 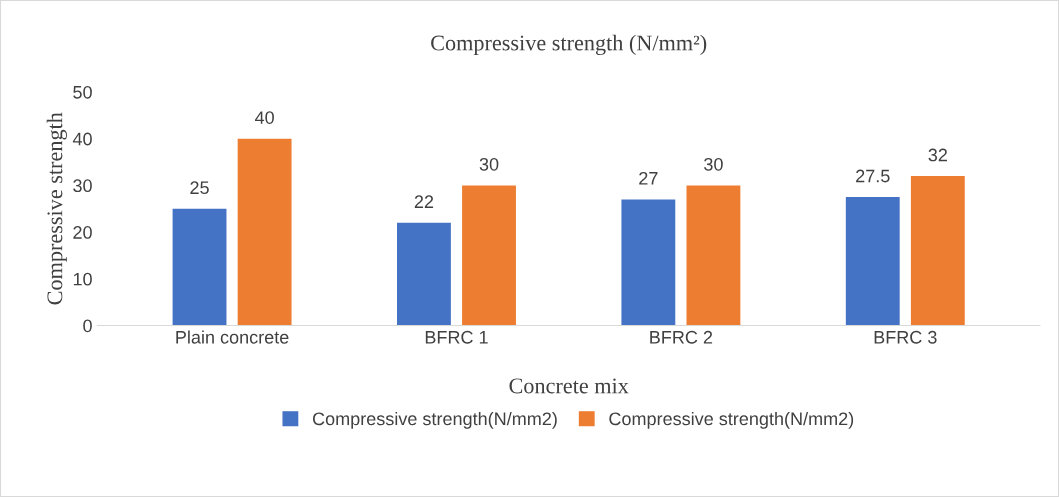 What do you see at coordinates (87, 326) in the screenshot?
I see `y-tick-label: 0` at bounding box center [87, 326].